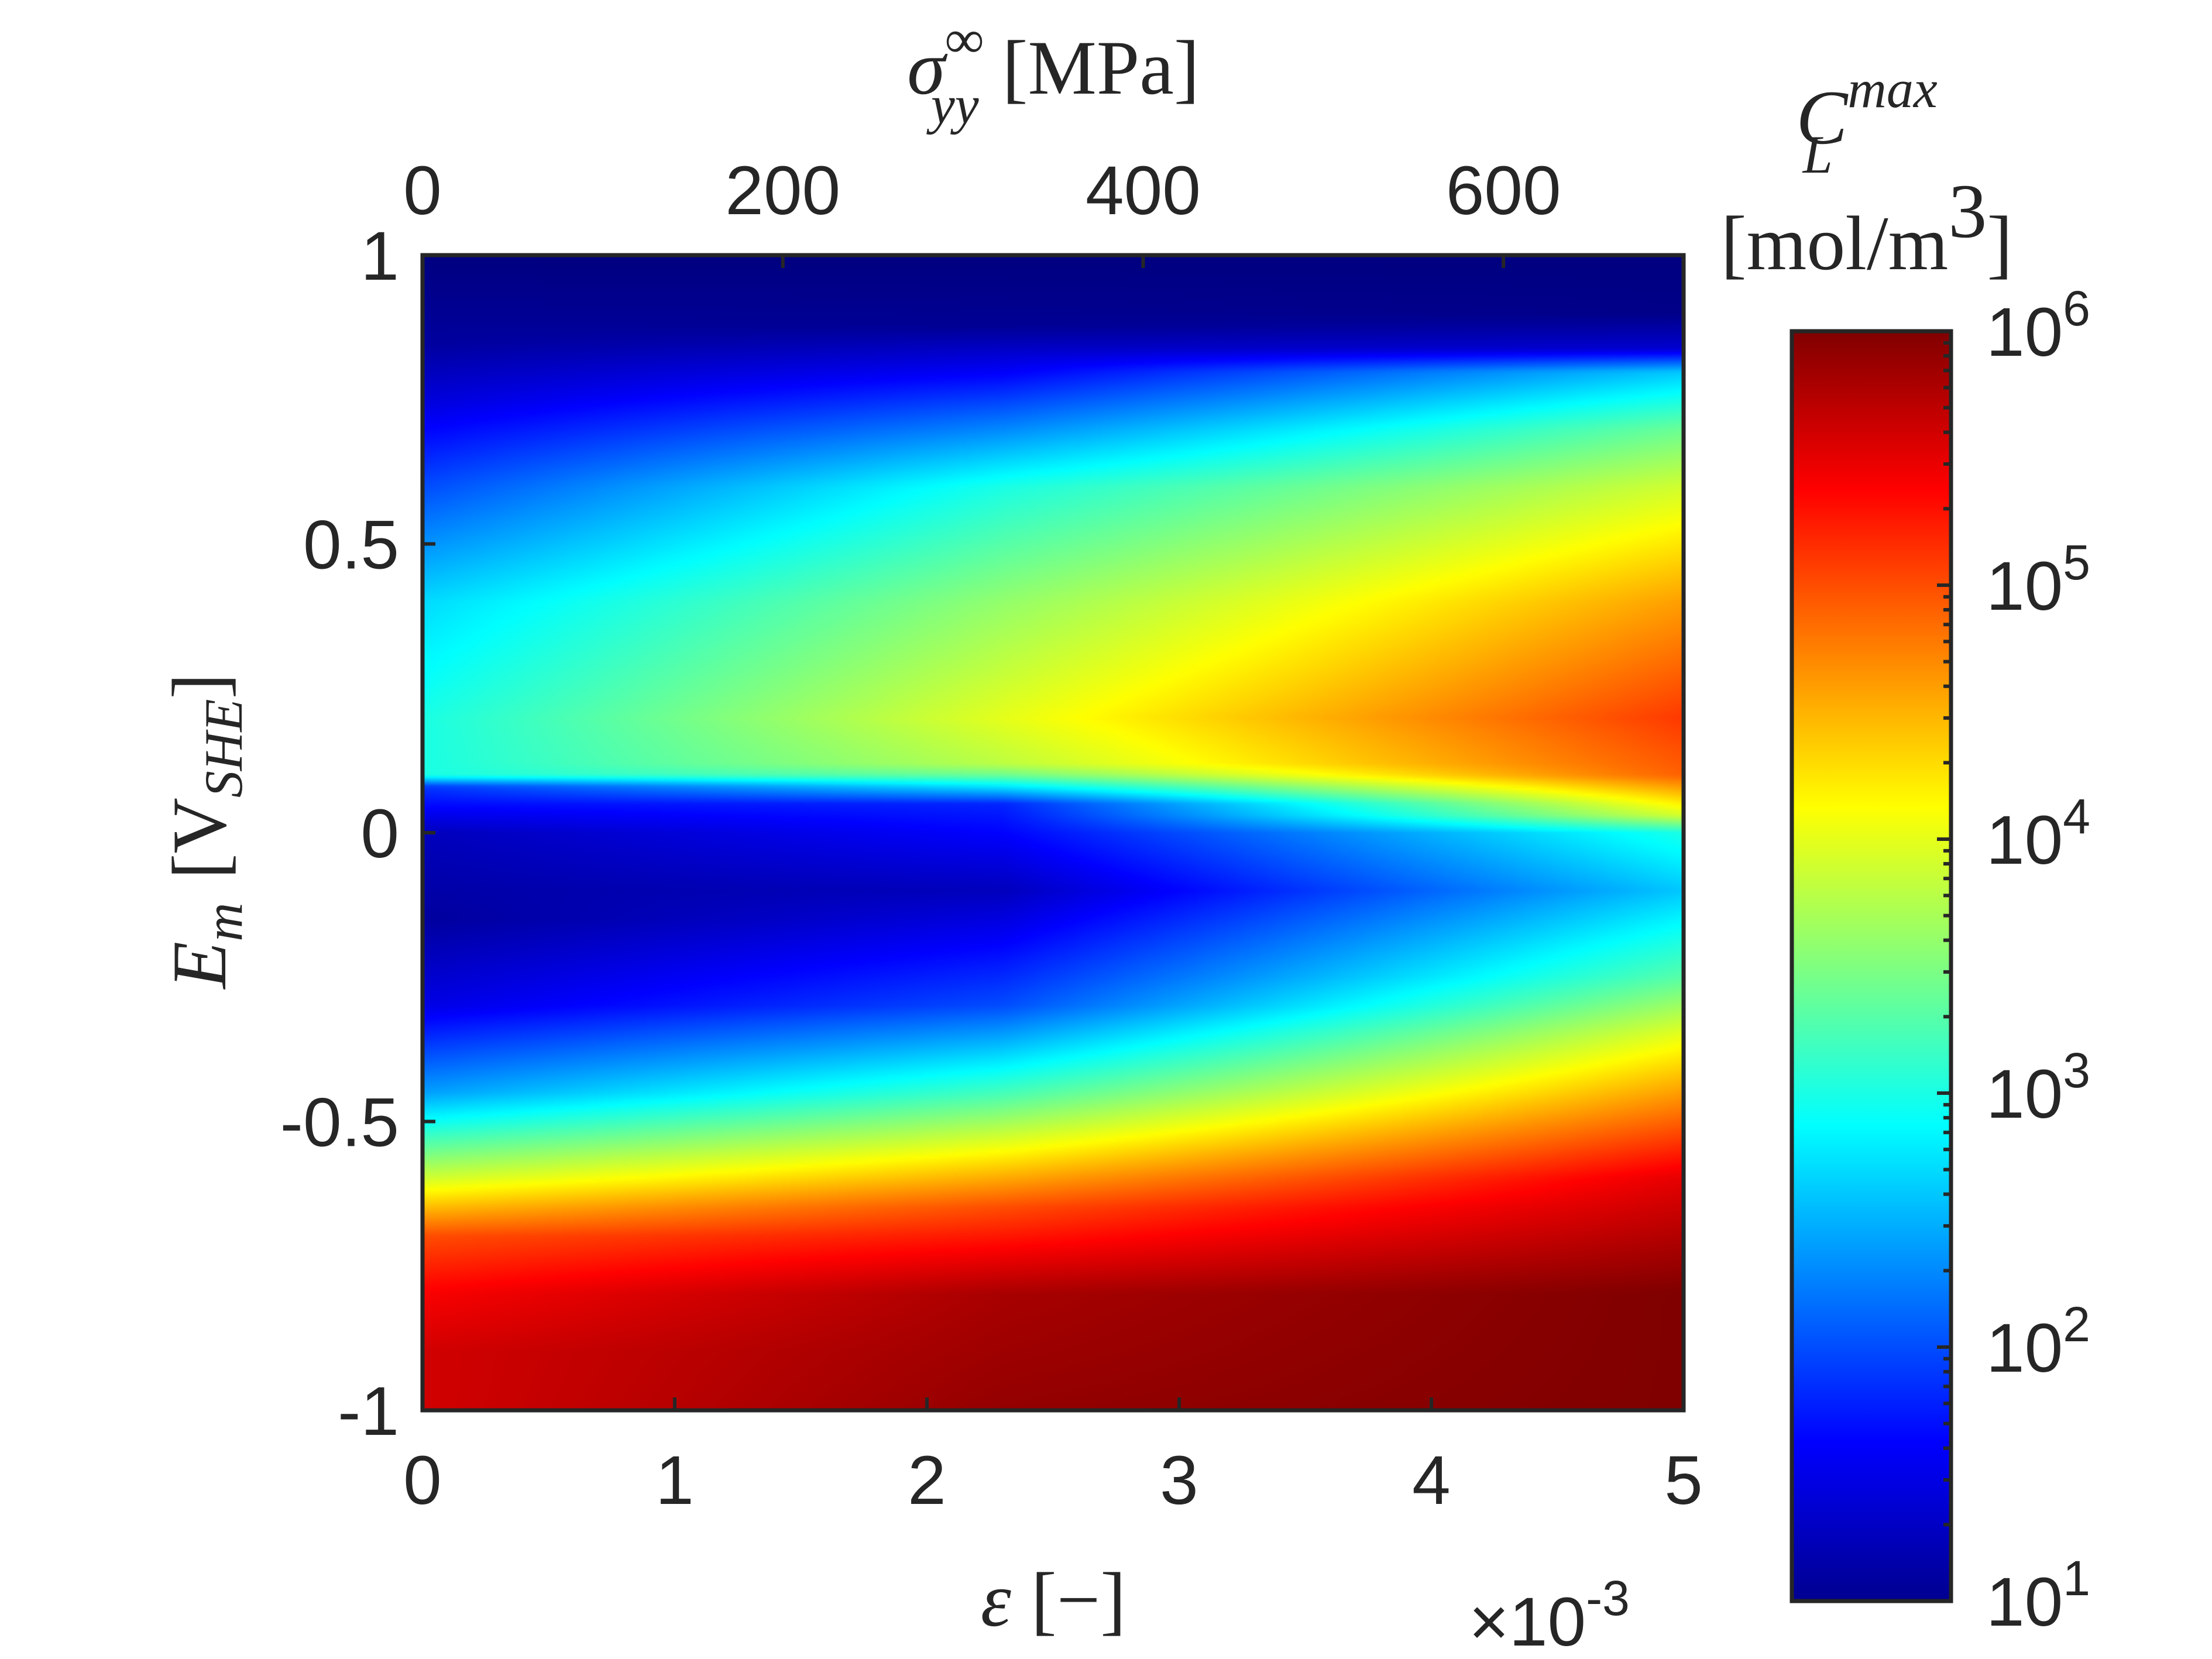  What do you see at coordinates (2038, 326) in the screenshot?
I see `colorbar-tick-label: 10⁶` at bounding box center [2038, 326].